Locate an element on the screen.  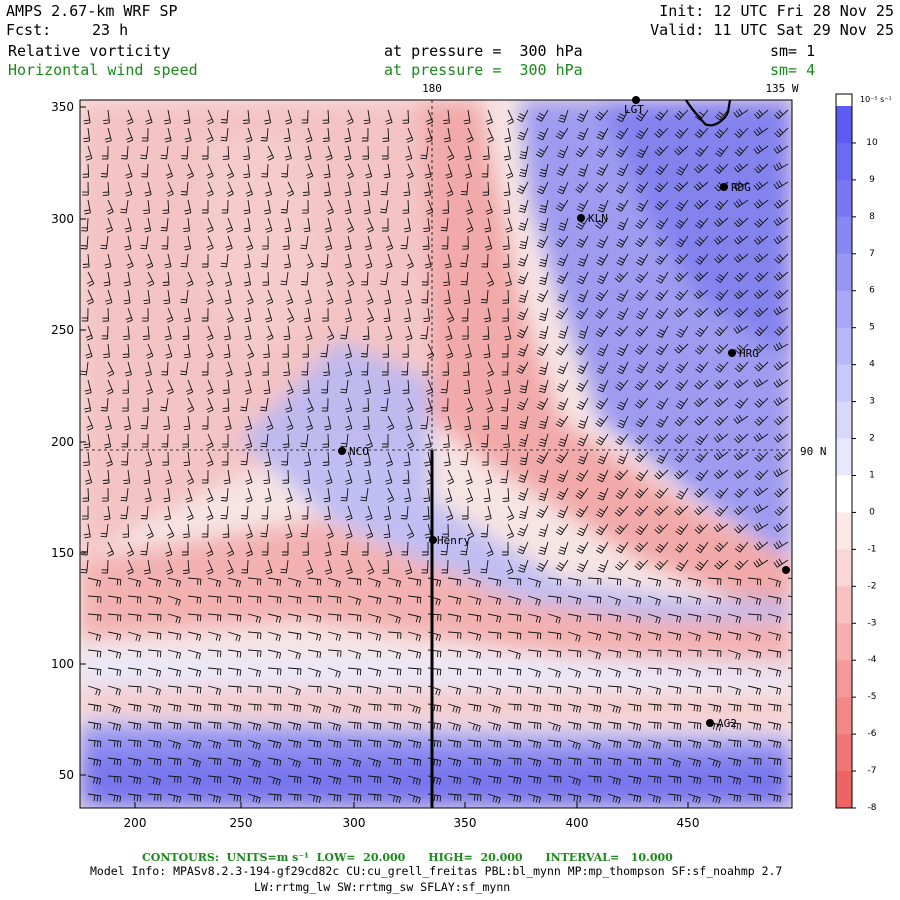
colorbar-label: 8 is located at coordinates (872, 217).